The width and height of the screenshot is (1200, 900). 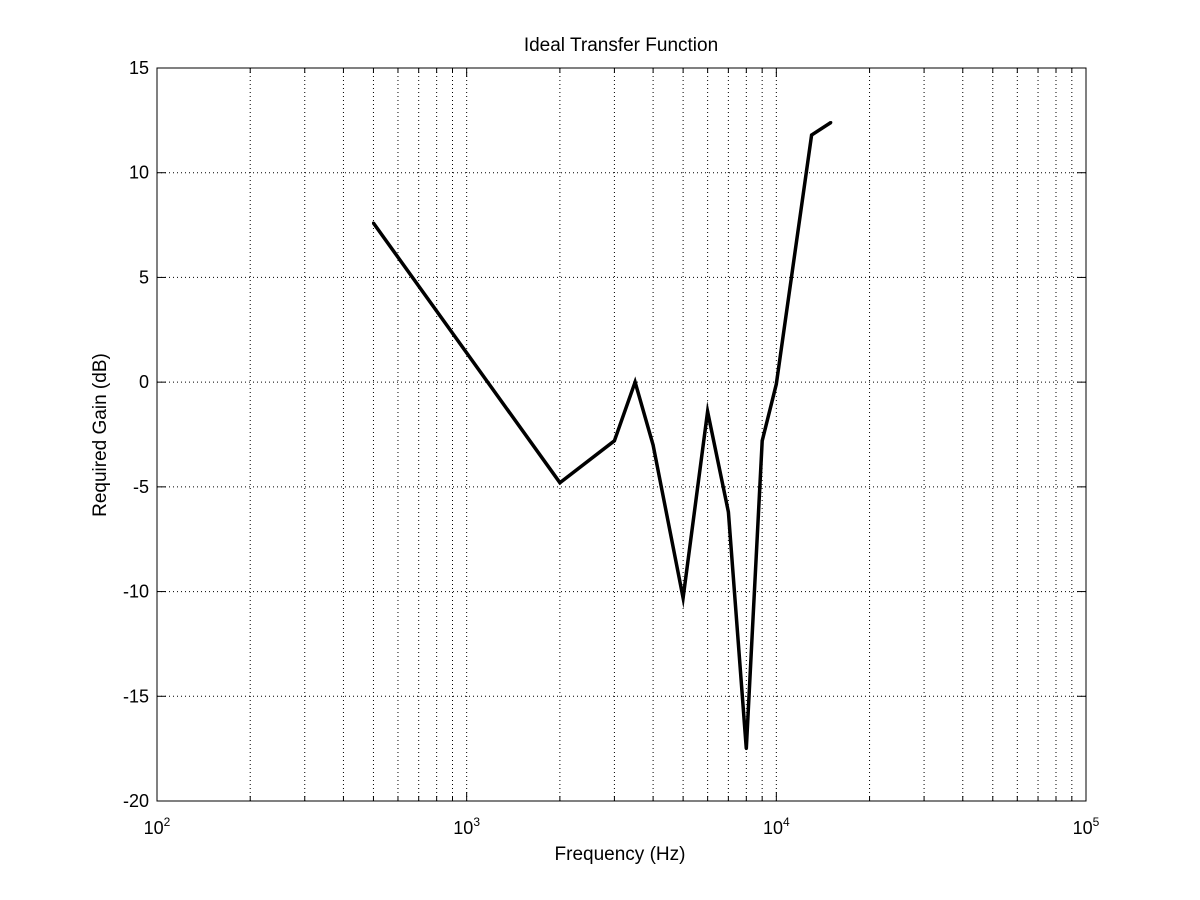 What do you see at coordinates (100, 435) in the screenshot?
I see `y-axis-title: Required Gain (dB)` at bounding box center [100, 435].